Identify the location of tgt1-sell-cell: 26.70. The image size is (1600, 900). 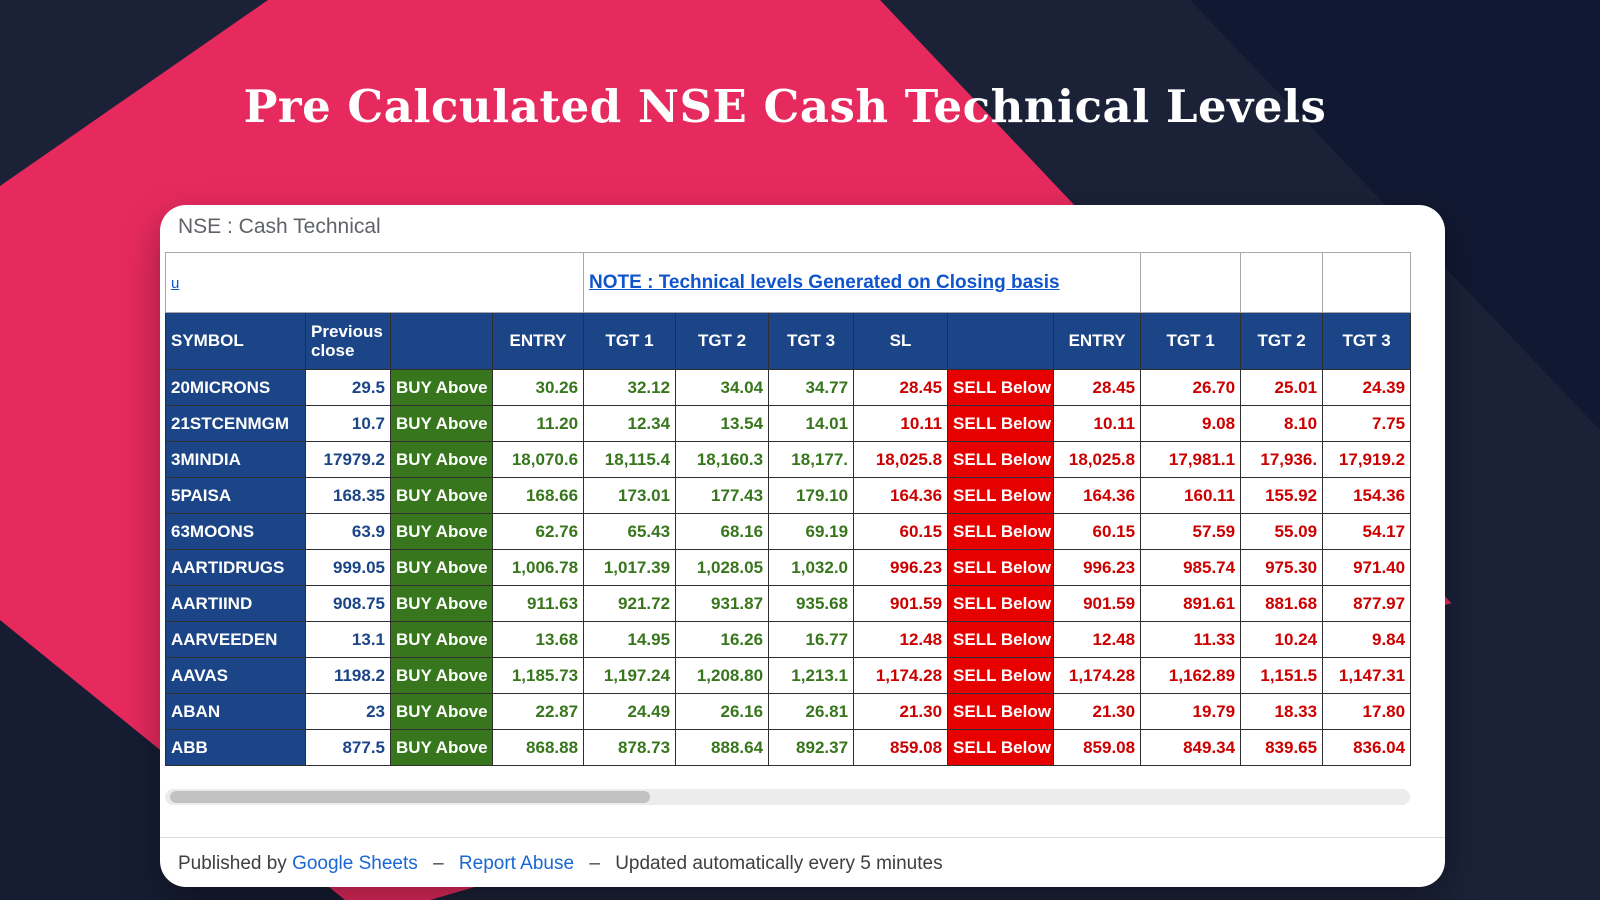
(1191, 387).